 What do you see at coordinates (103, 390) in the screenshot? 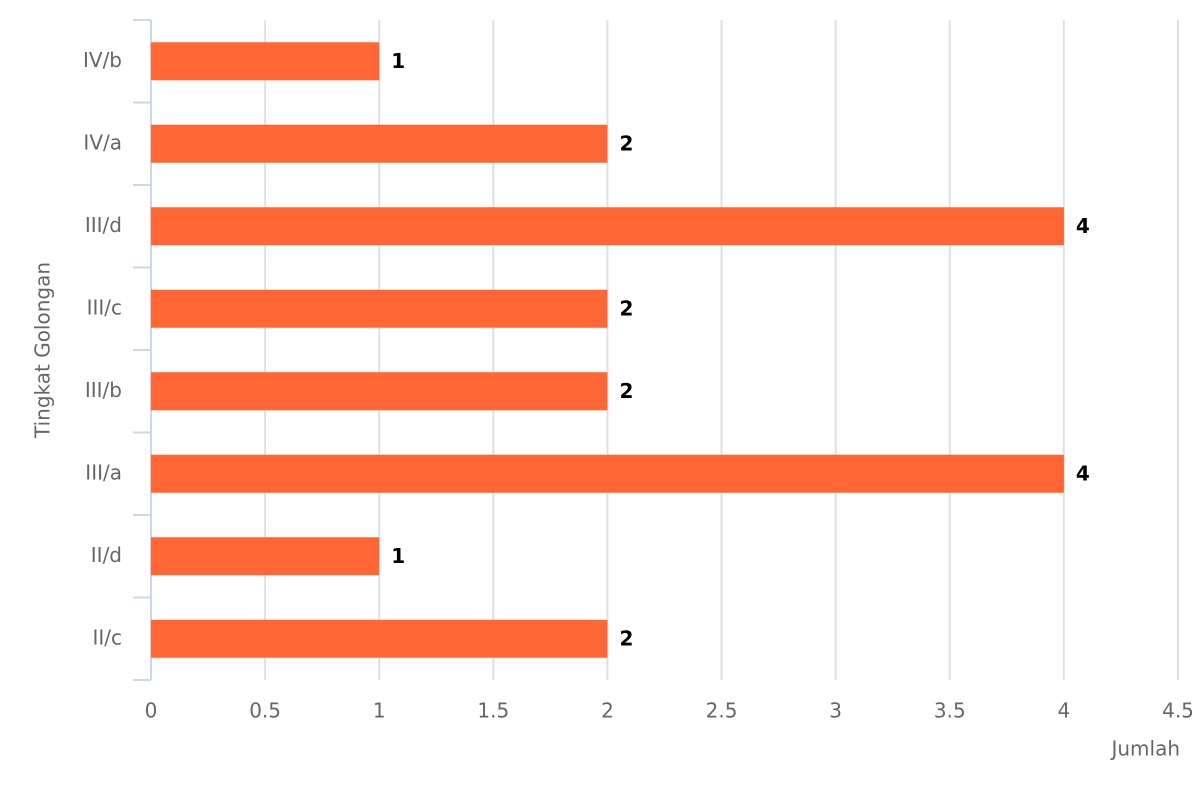
I see `y-tick-label: III/b` at bounding box center [103, 390].